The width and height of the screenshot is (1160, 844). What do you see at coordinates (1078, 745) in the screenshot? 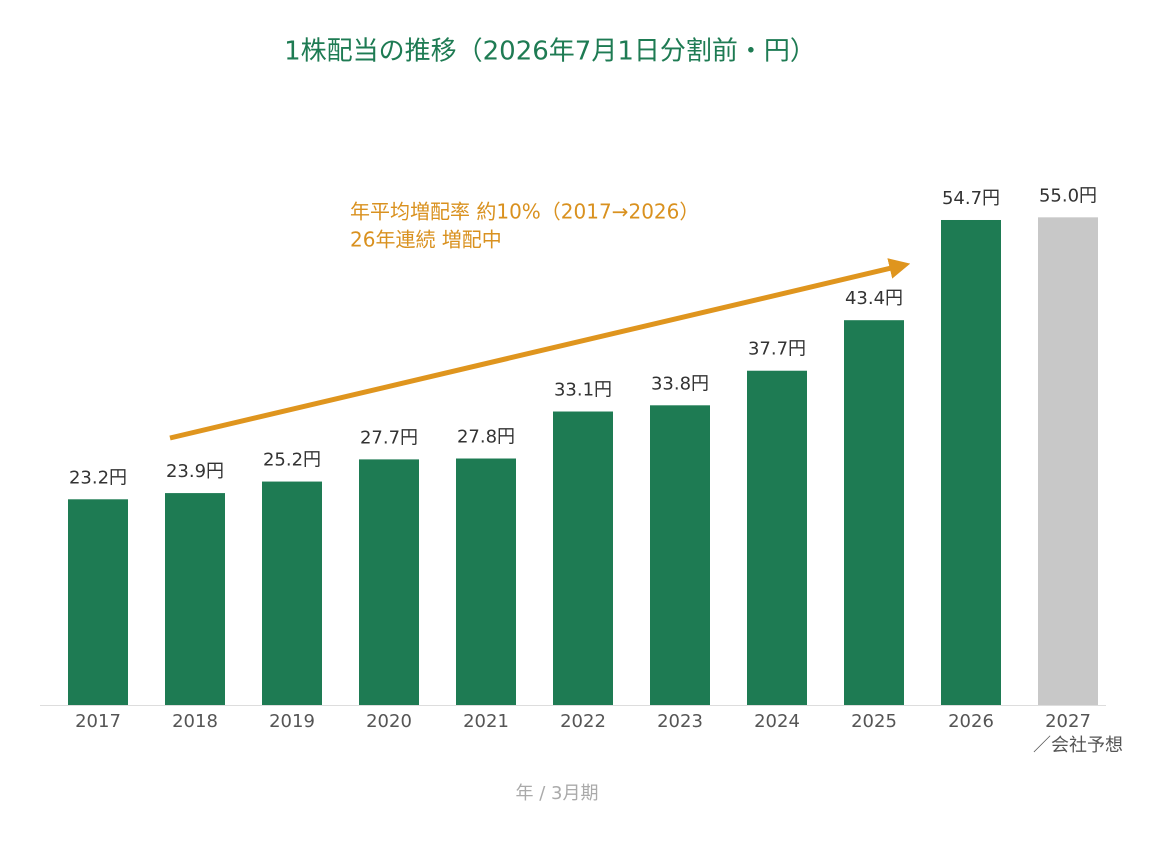
I see `x-tick-note: ／会社予想` at bounding box center [1078, 745].